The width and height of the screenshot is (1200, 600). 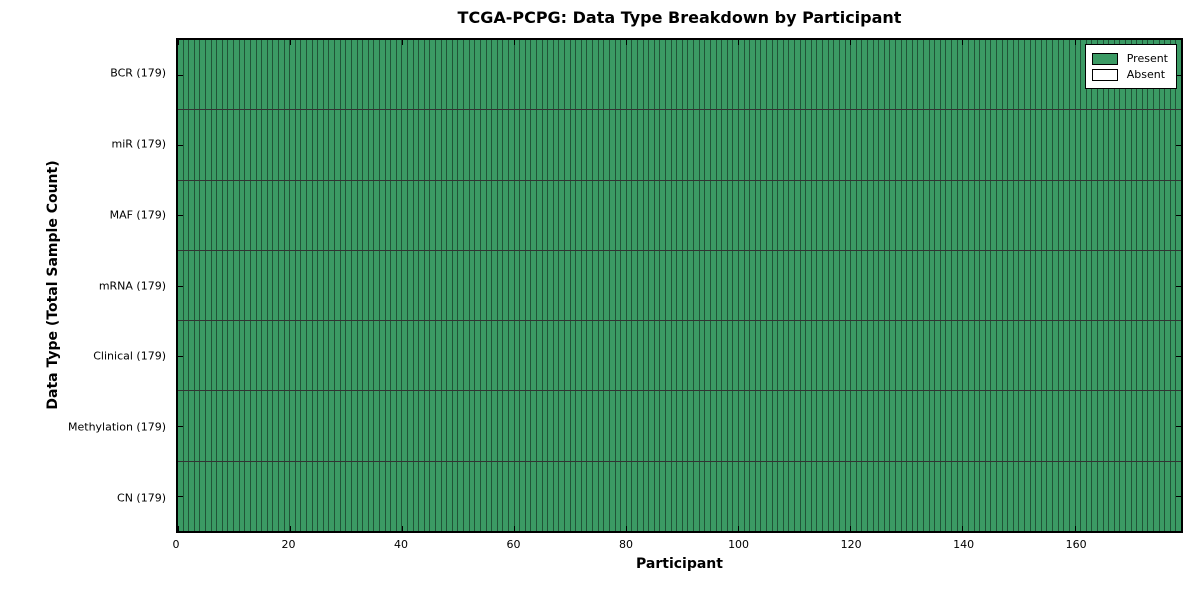 I want to click on y-tick-mark, so click(x=1178, y=496).